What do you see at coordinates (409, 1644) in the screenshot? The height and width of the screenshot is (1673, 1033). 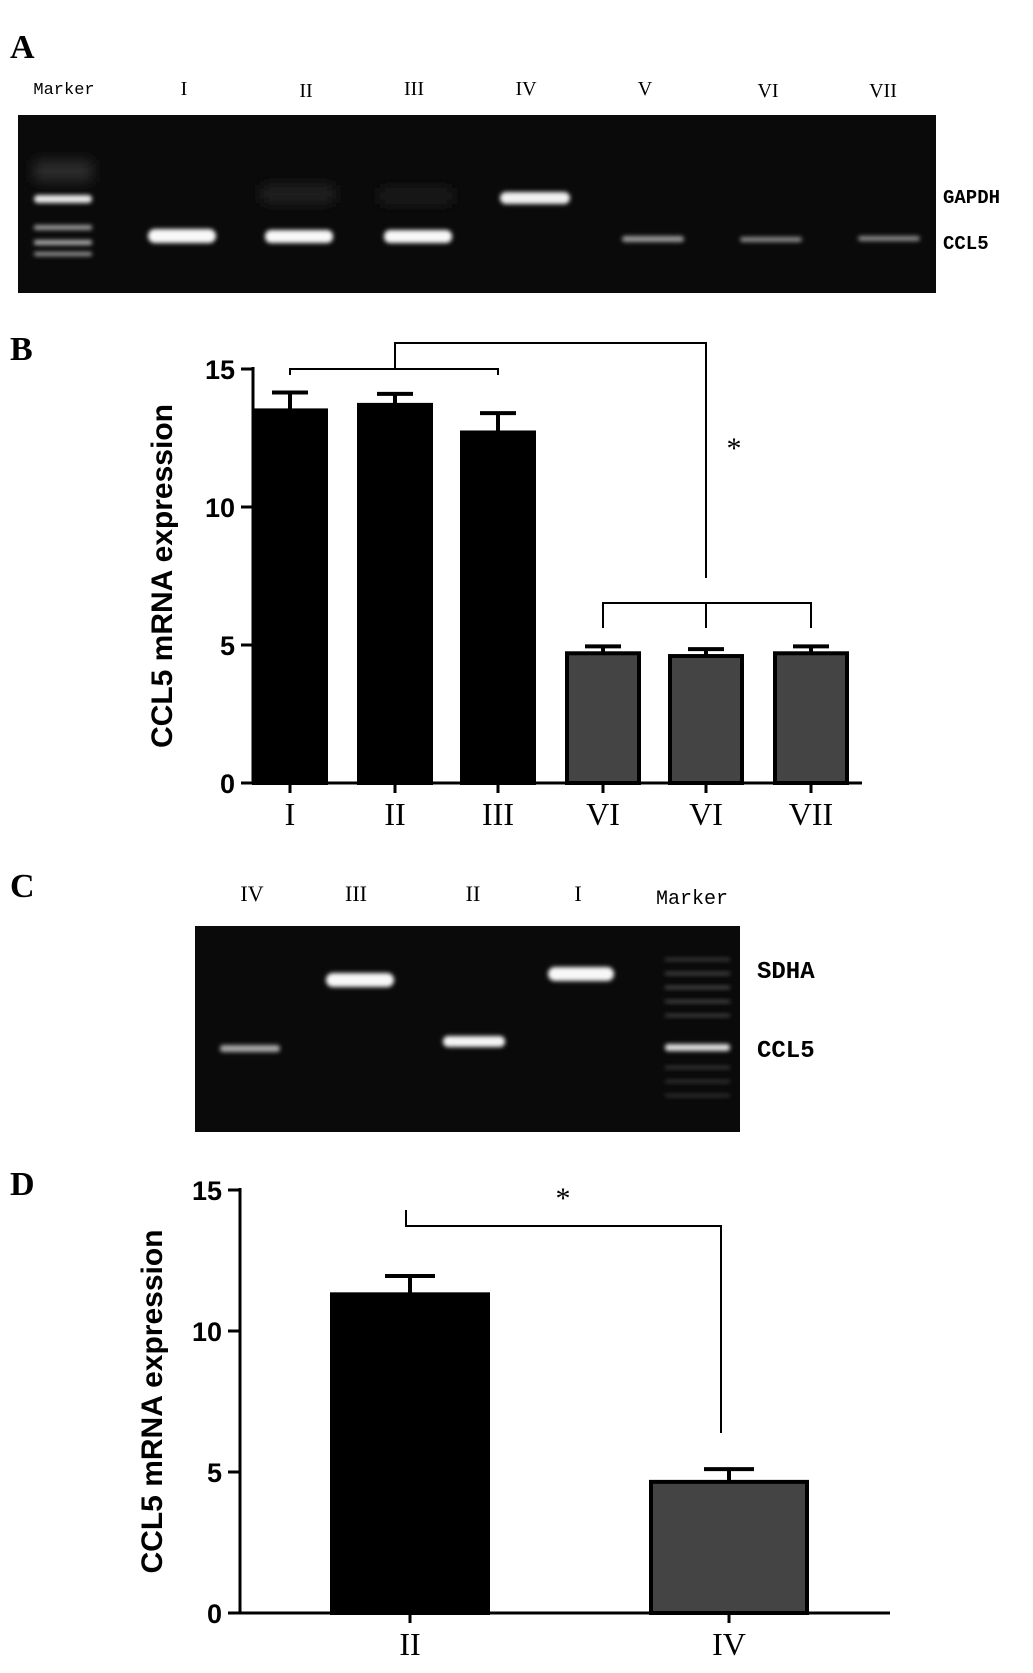 I see `chart-d-x-tick-label: II` at bounding box center [409, 1644].